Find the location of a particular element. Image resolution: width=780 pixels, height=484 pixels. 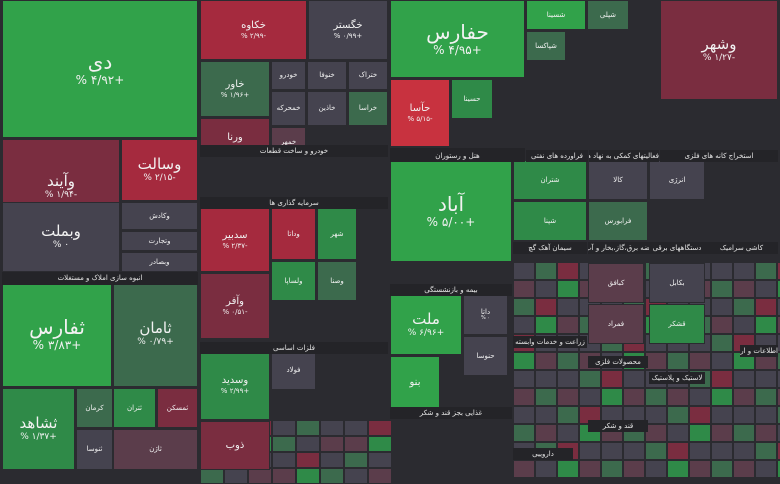

stock-tile: وتجارت is located at coordinates (159, 241).